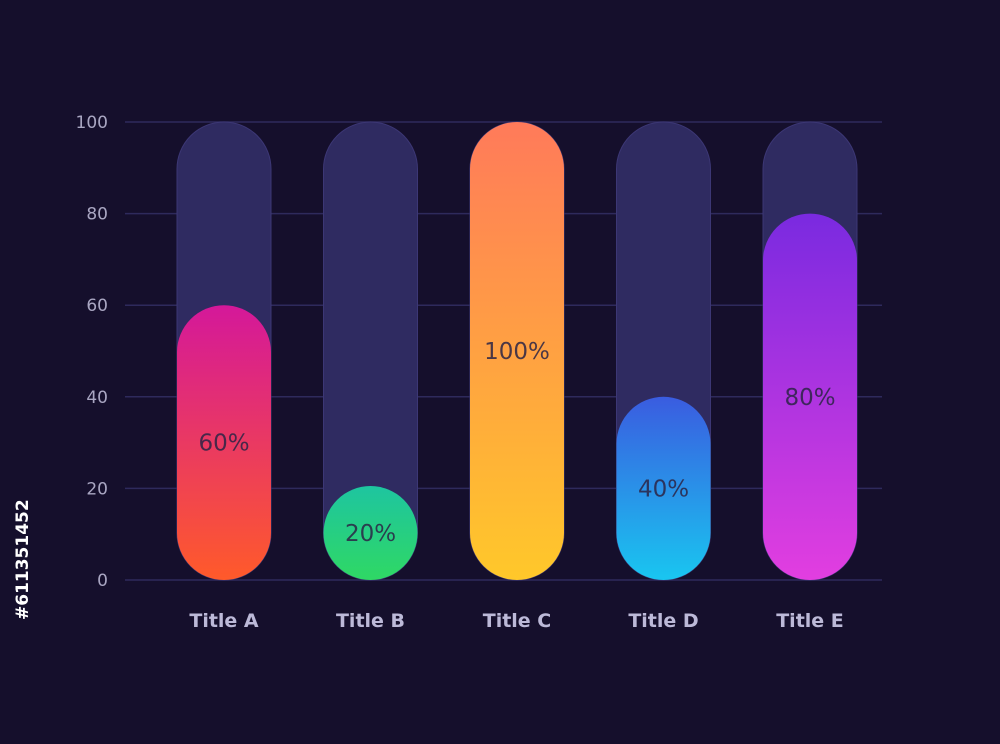 This screenshot has height=744, width=1000. I want to click on bar-value-label: 80%, so click(809, 398).